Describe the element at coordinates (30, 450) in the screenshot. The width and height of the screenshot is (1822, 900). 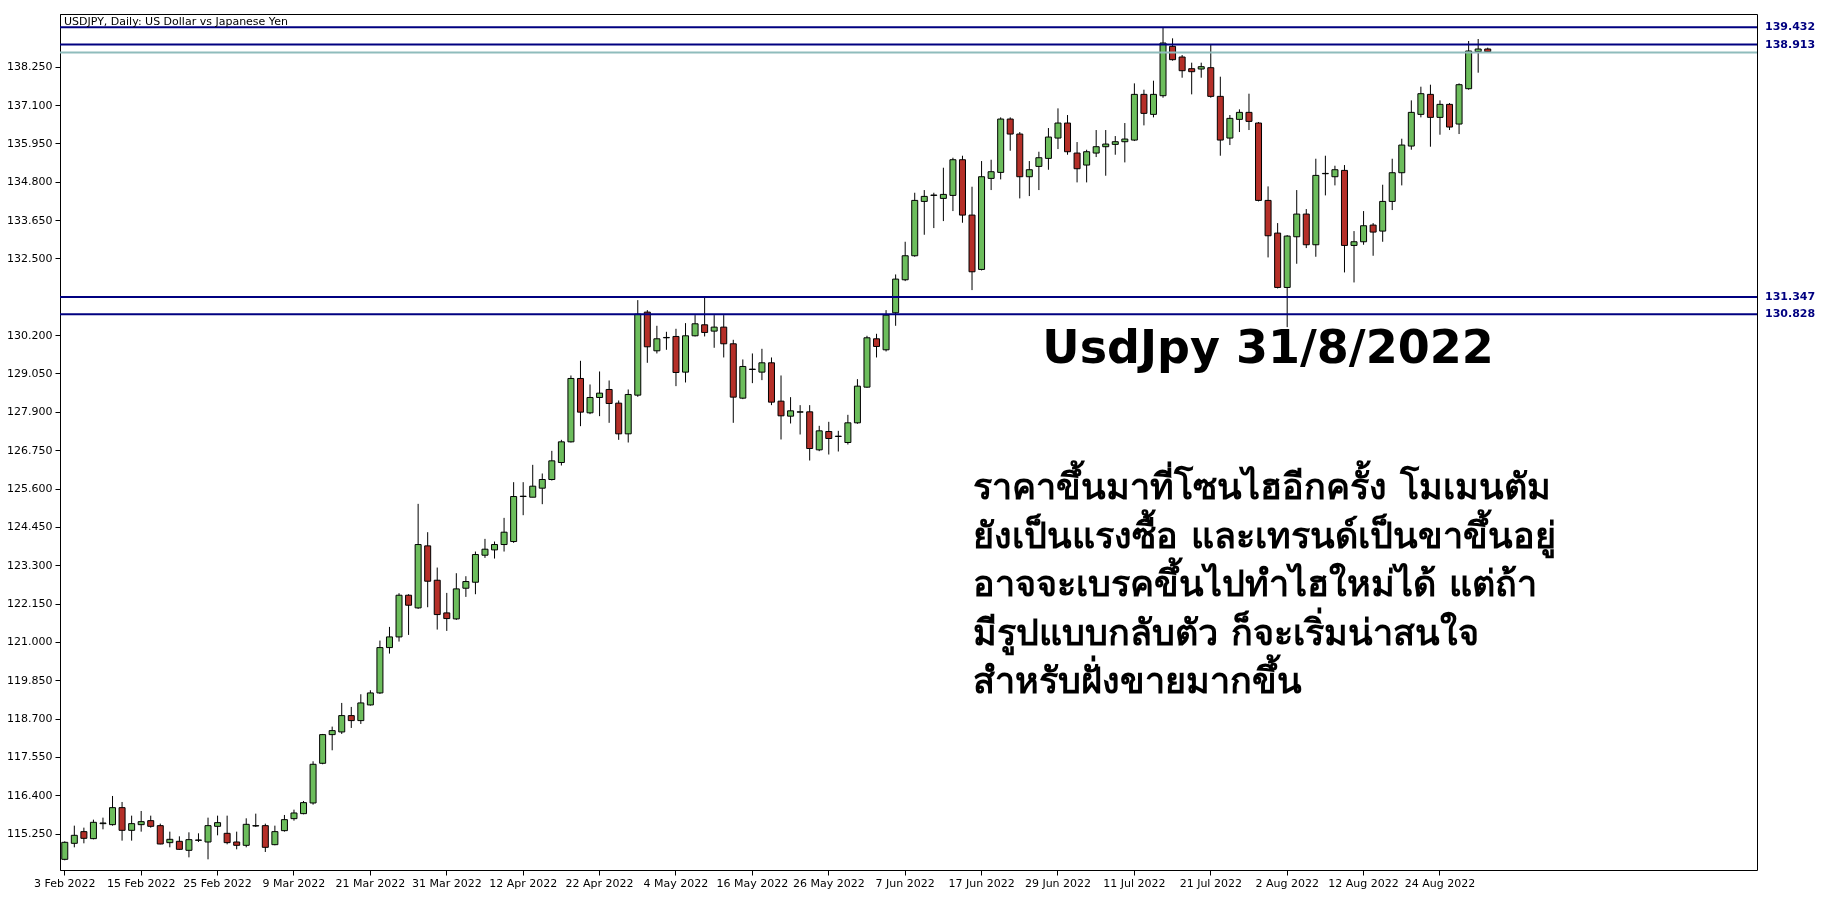
I see `y-tick-label: 126.750` at that location.